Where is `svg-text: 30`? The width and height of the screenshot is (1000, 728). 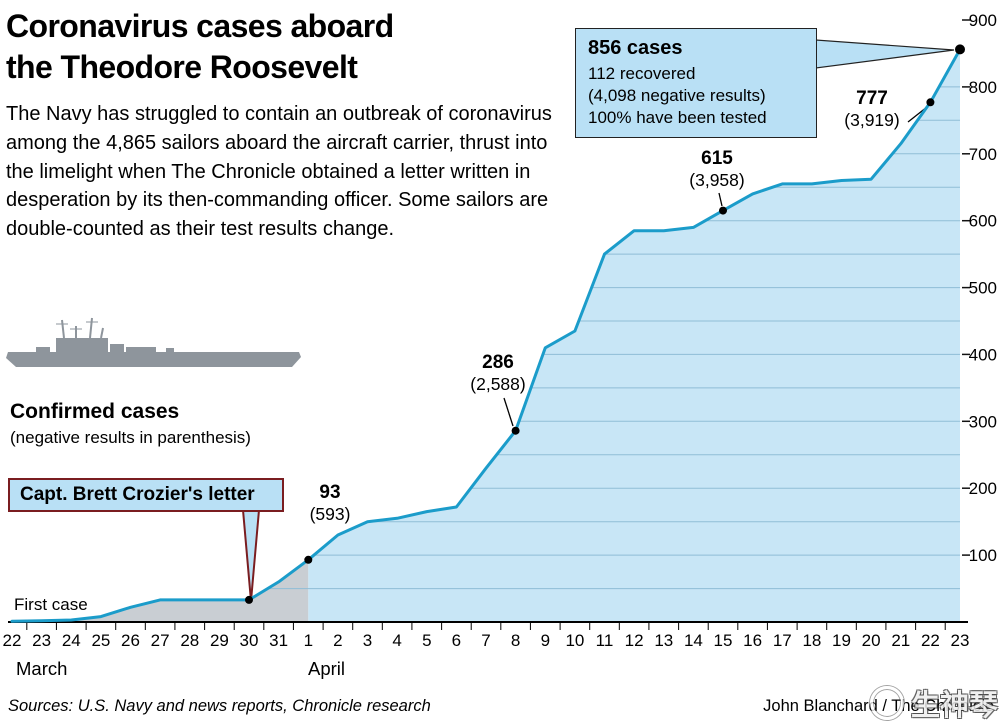 svg-text: 30 is located at coordinates (249, 640).